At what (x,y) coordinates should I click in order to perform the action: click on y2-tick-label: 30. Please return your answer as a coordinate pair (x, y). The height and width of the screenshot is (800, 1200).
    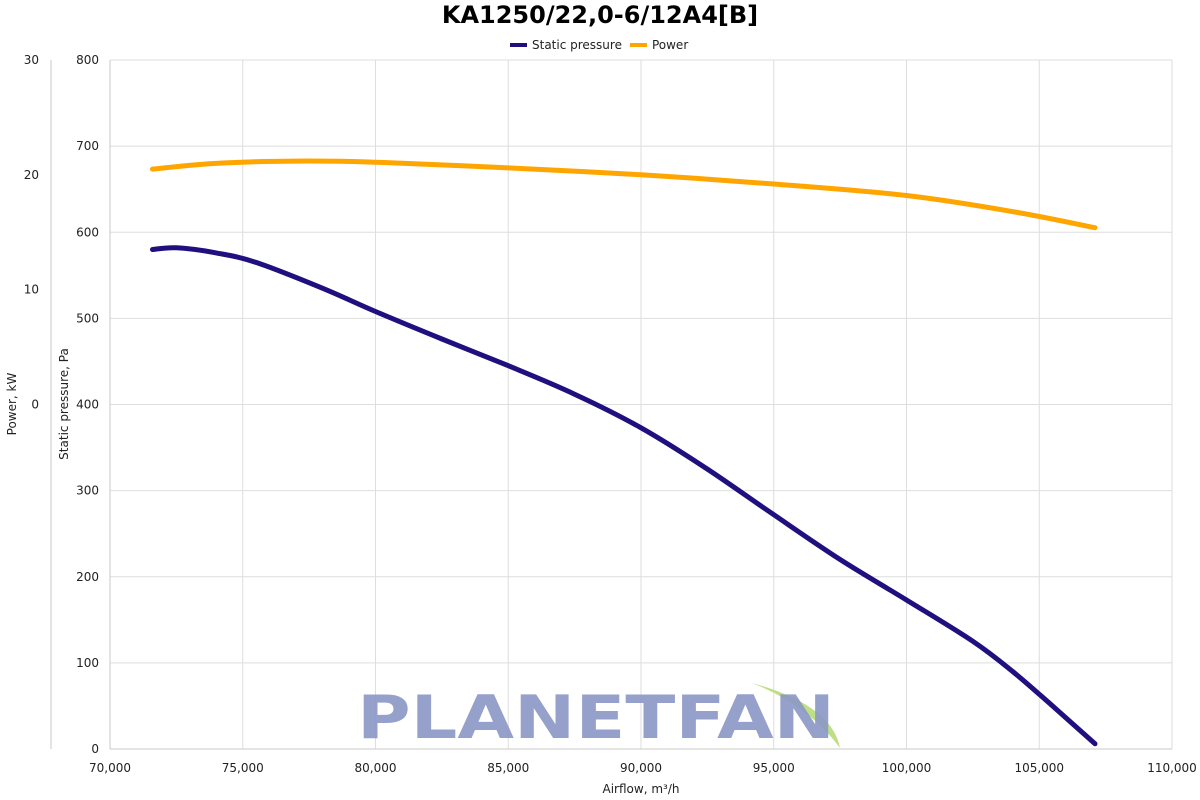
    Looking at the image, I should click on (31, 60).